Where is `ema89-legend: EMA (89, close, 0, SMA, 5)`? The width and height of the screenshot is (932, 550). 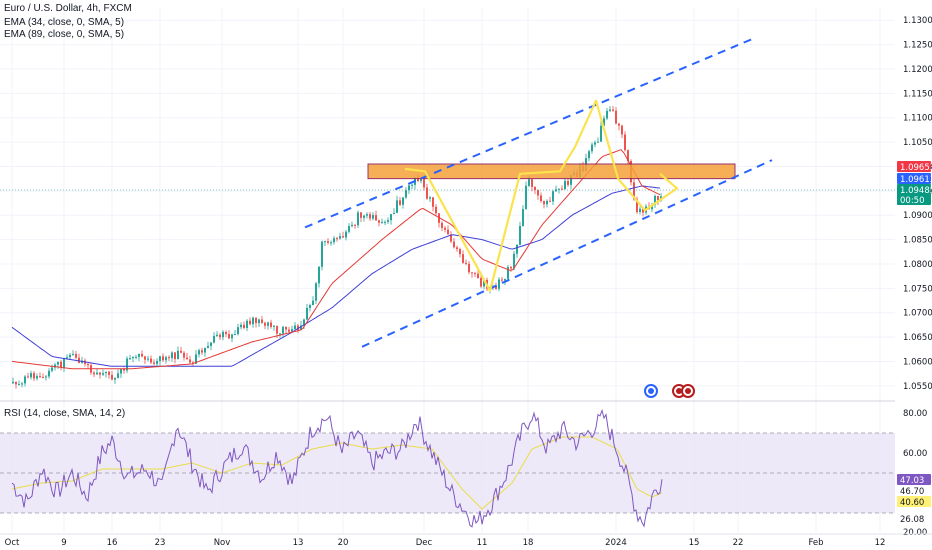 ema89-legend: EMA (89, close, 0, SMA, 5) is located at coordinates (64, 34).